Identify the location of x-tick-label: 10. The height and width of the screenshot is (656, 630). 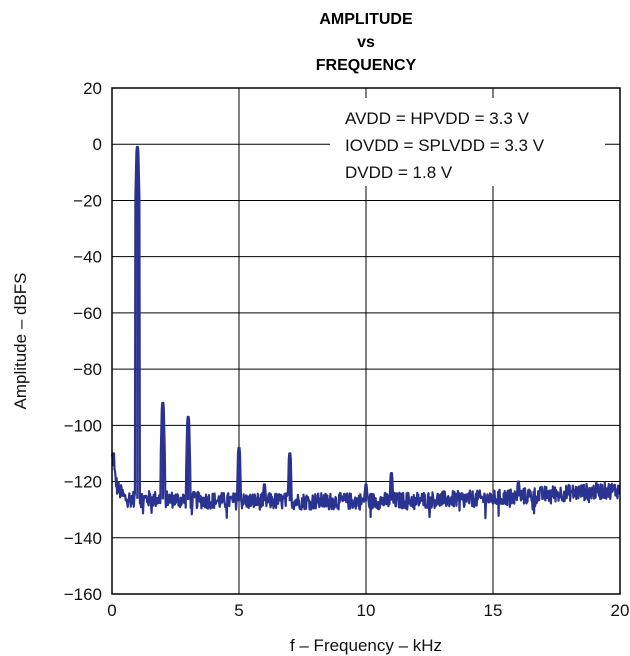
(366, 610).